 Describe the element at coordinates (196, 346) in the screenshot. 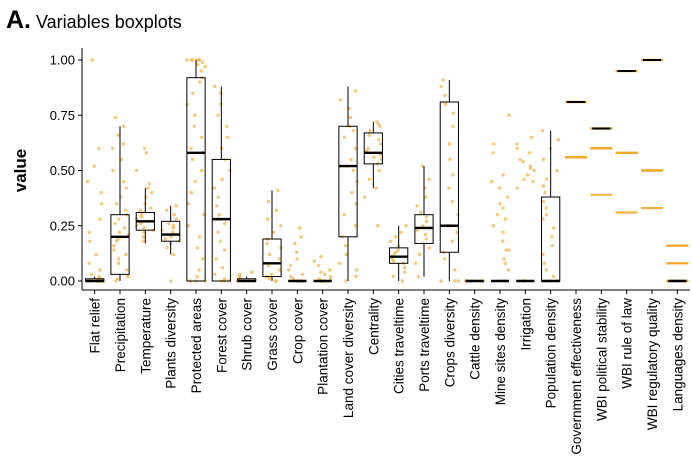

I see `x-category-label: Protected areas` at that location.